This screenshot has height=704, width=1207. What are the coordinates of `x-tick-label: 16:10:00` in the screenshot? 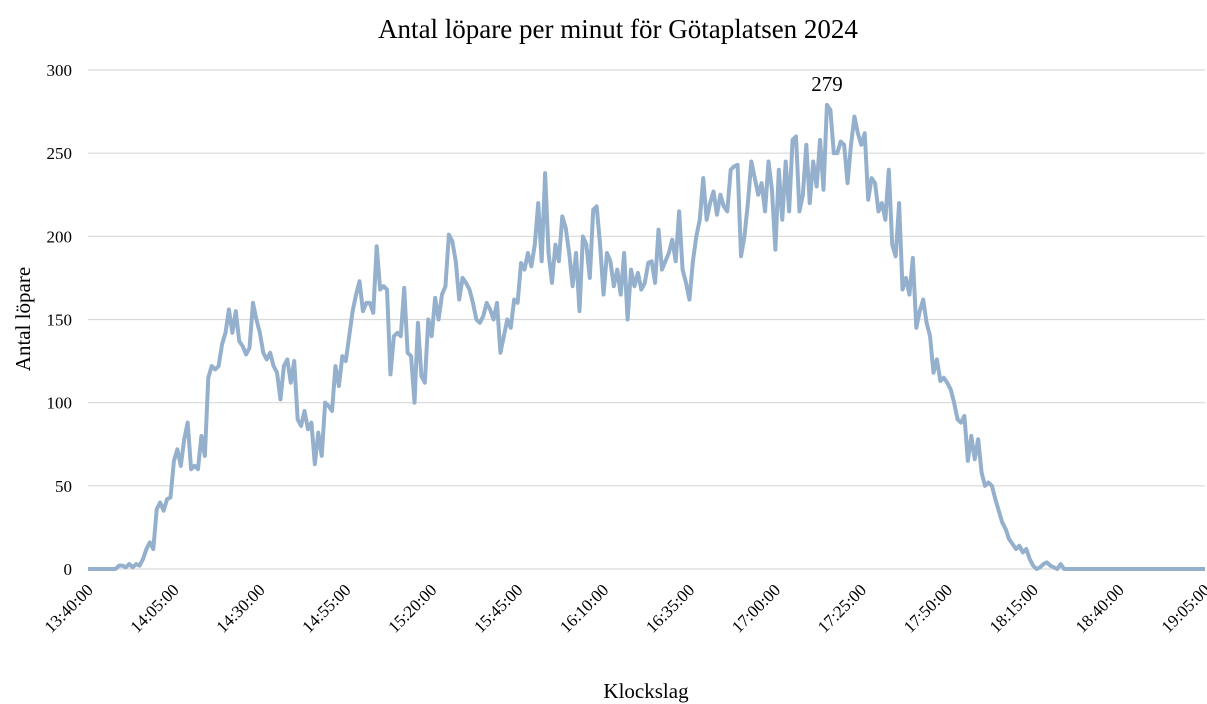 It's located at (584, 608).